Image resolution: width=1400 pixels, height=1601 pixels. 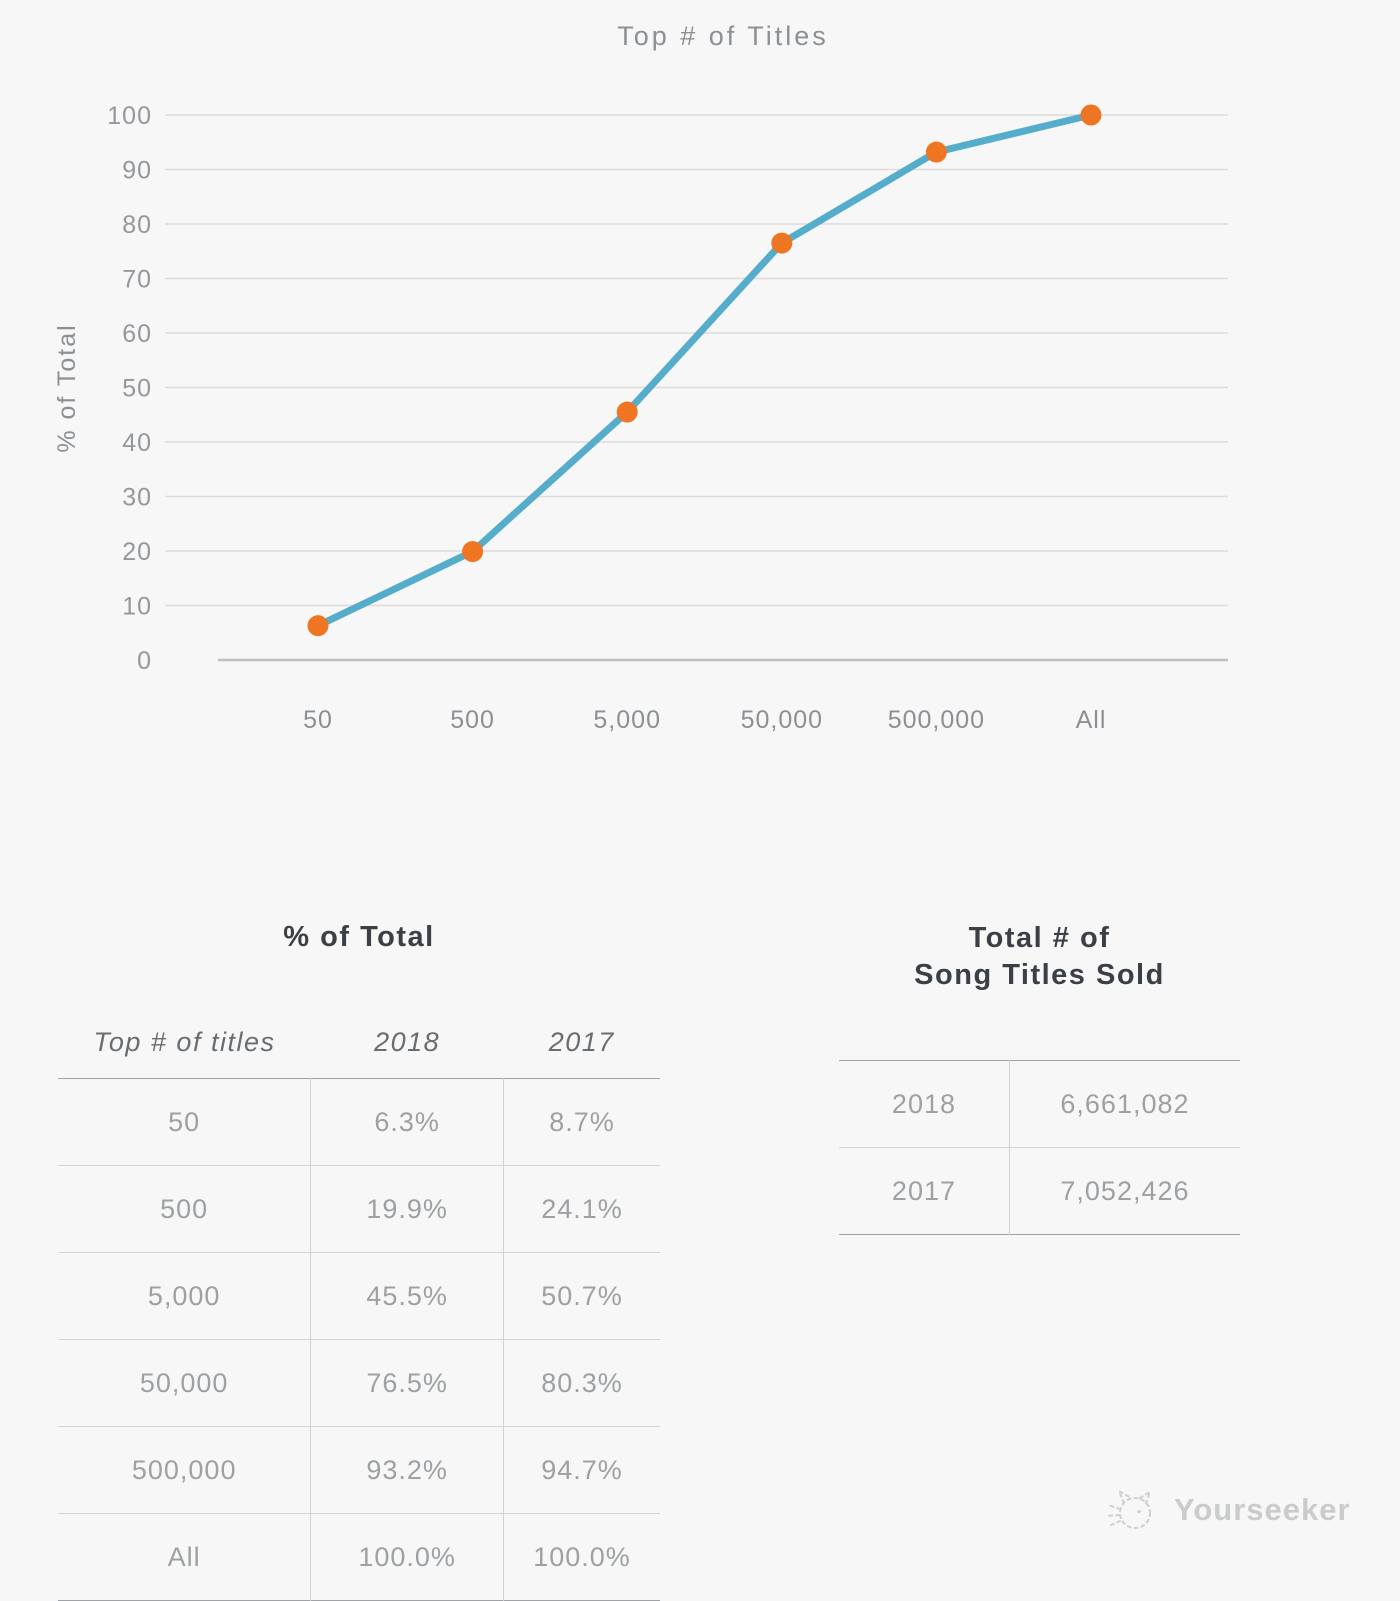 I want to click on data-point-2018-5,000, so click(x=627, y=412).